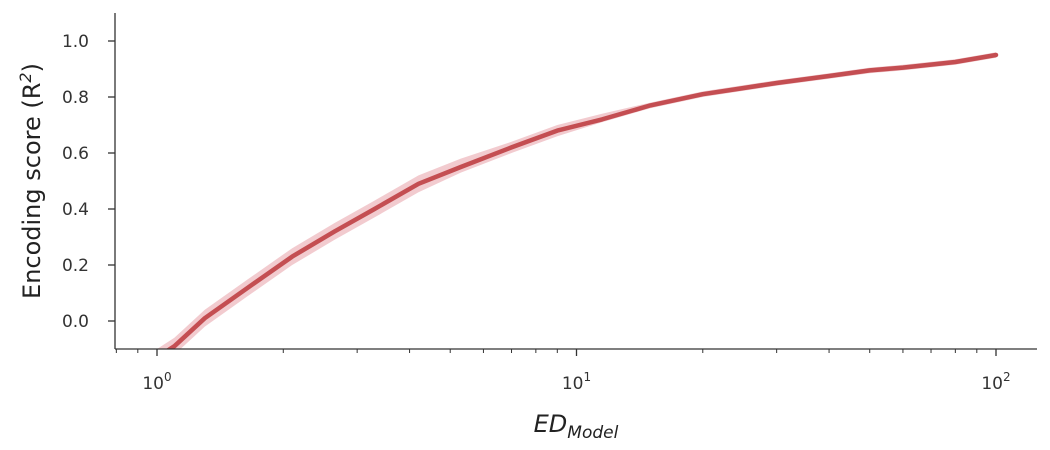  What do you see at coordinates (75, 266) in the screenshot?
I see `y-tick-label: 0.2` at bounding box center [75, 266].